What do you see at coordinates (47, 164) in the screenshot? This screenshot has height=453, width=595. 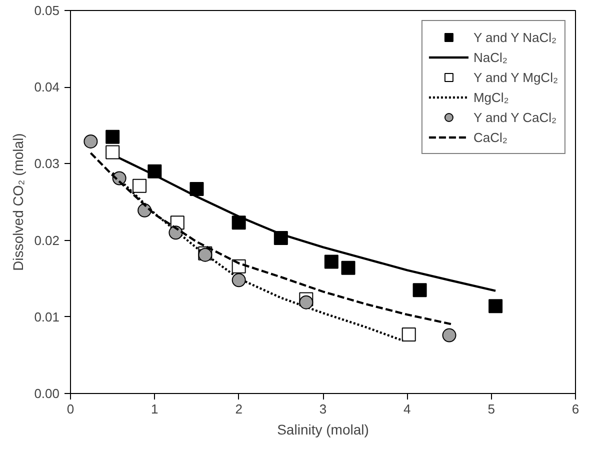 I see `y-tick-label: 0.03` at bounding box center [47, 164].